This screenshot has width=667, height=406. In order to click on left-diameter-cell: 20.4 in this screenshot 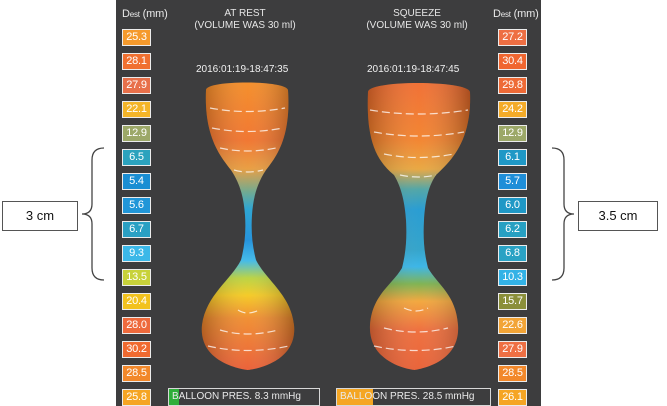, I will do `click(136, 301)`.